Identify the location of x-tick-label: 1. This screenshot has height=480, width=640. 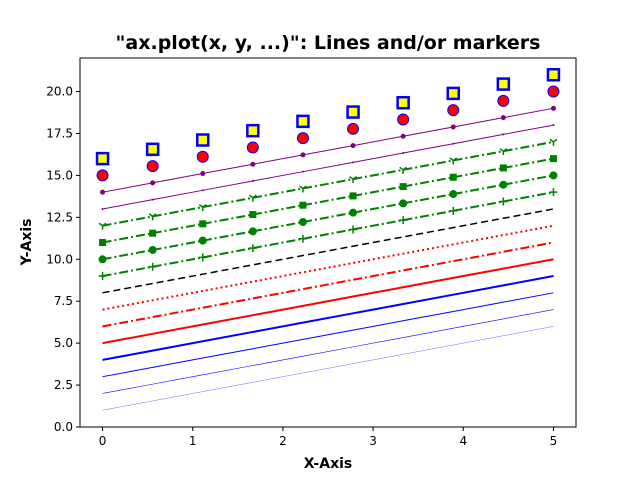
(193, 441).